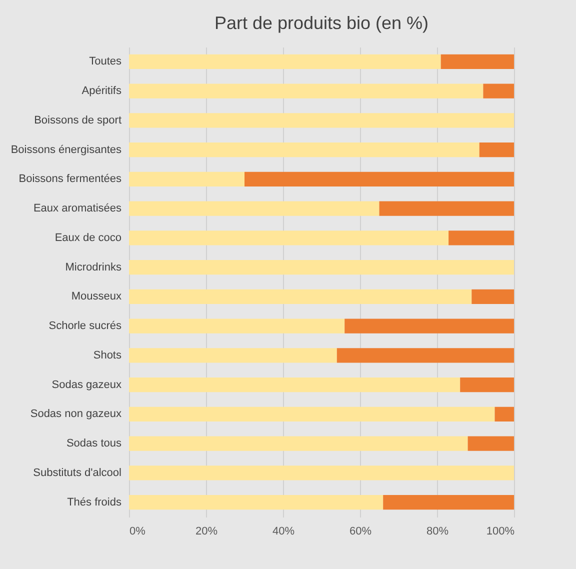 The image size is (576, 569). What do you see at coordinates (321, 23) in the screenshot?
I see `chart-title: Part de produits bio (en %)` at bounding box center [321, 23].